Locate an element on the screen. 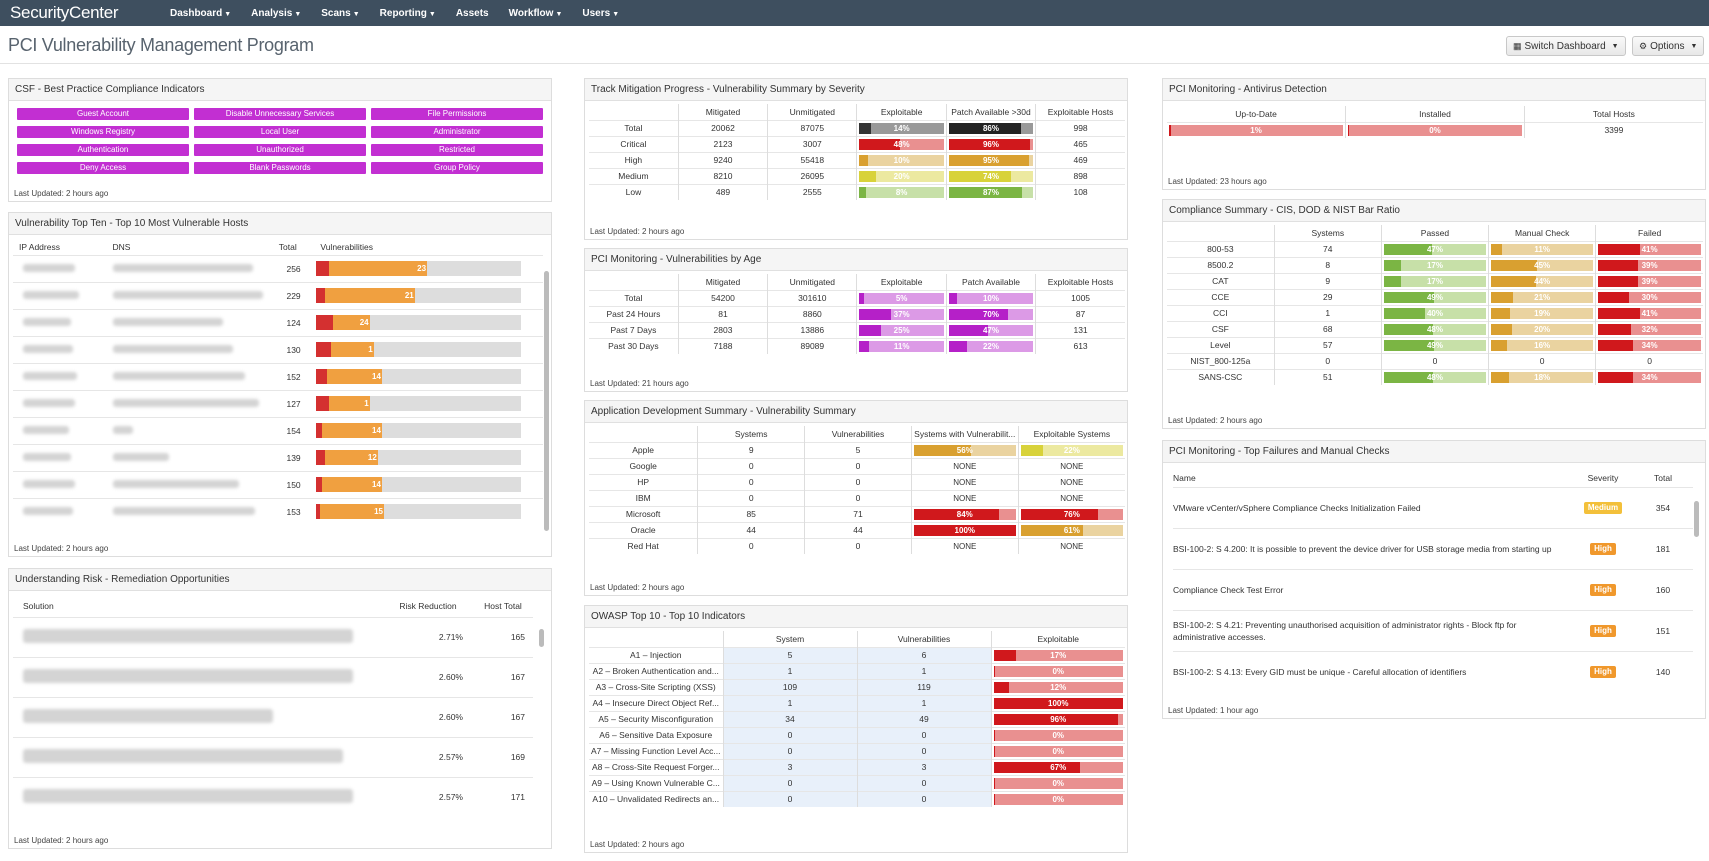  nav-dashboard: Dashboard ▼ is located at coordinates (200, 13).